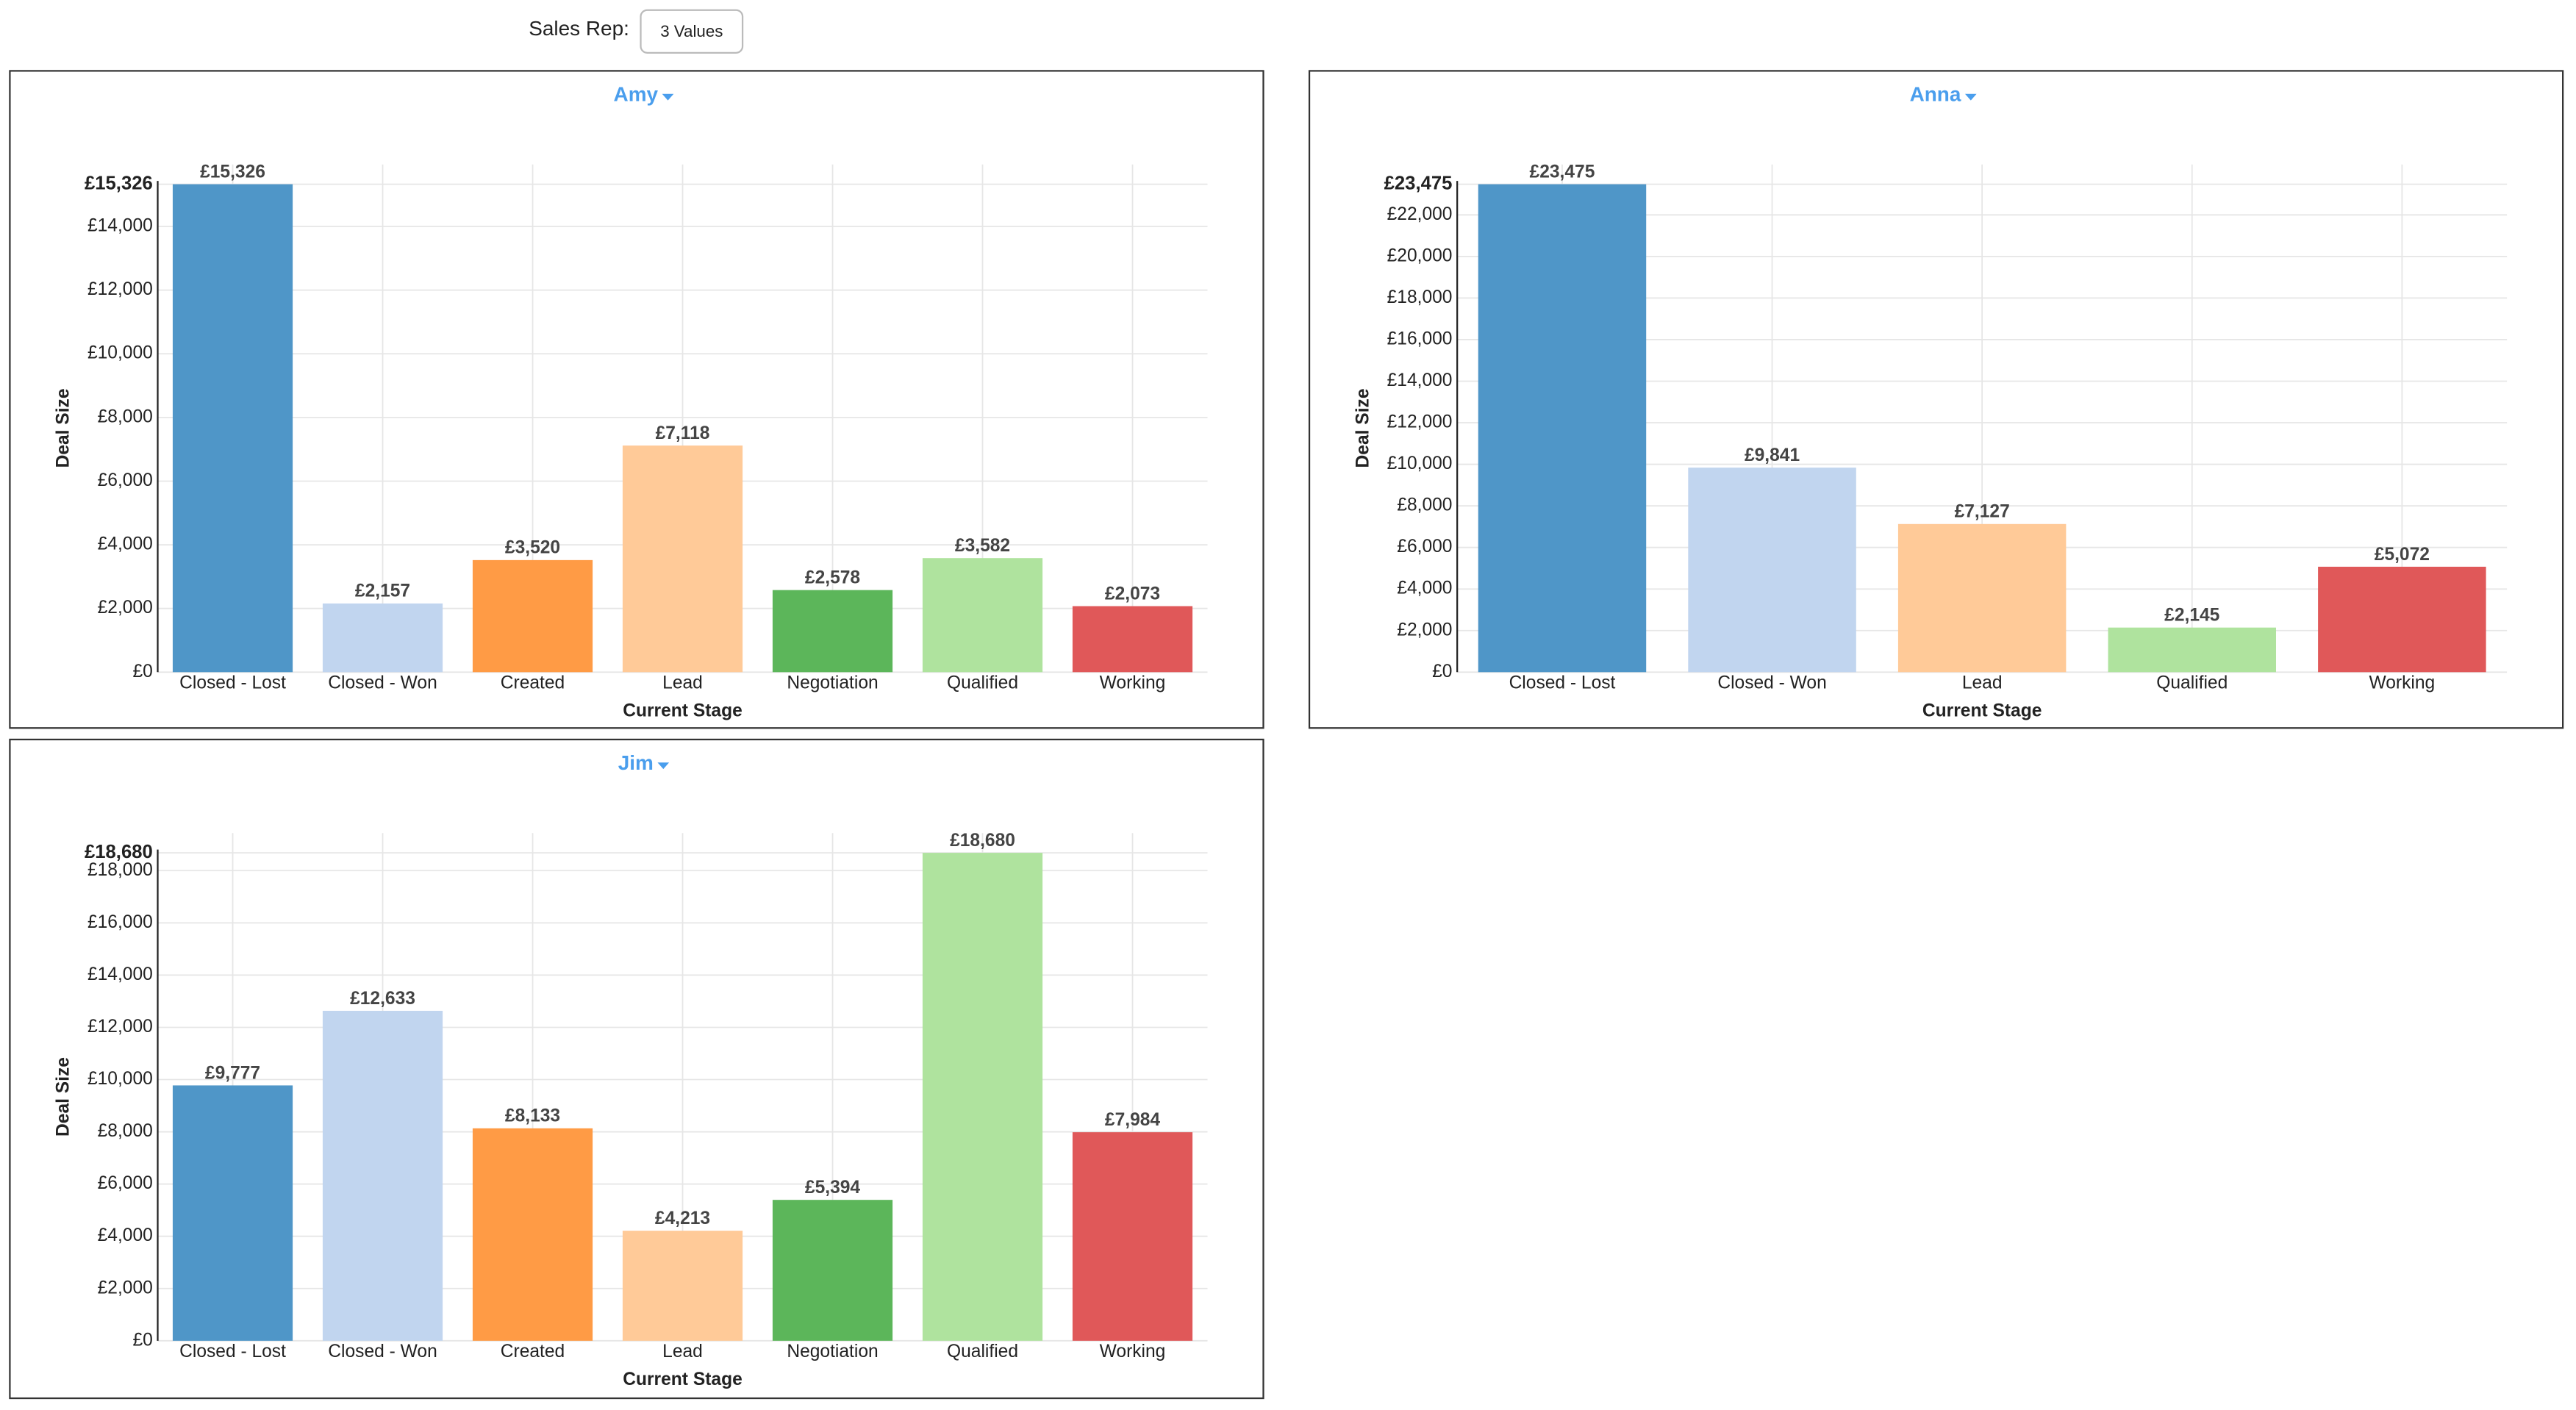 Image resolution: width=2576 pixels, height=1410 pixels. What do you see at coordinates (532, 548) in the screenshot?
I see `value-label: £3,520` at bounding box center [532, 548].